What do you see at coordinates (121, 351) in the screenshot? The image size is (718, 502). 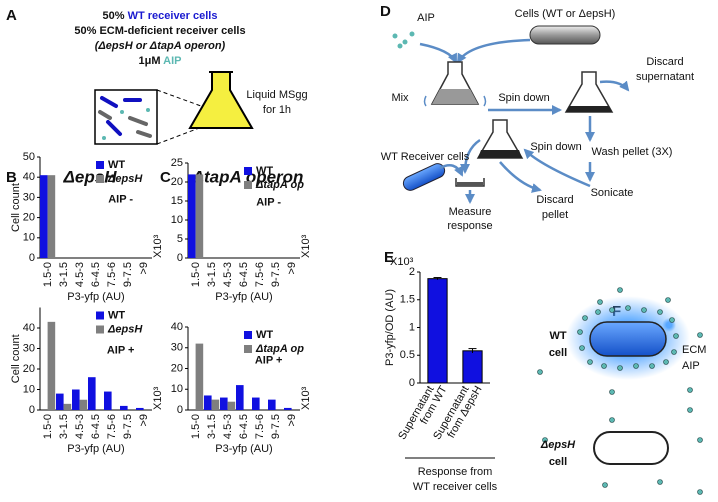 I see `annotation: AIP +` at bounding box center [121, 351].